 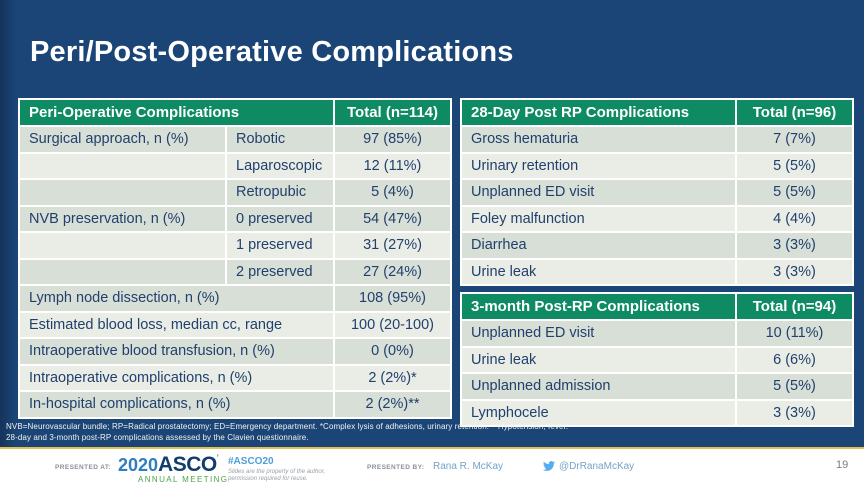 What do you see at coordinates (468, 466) in the screenshot?
I see `presenter-name: Rana R. McKay` at bounding box center [468, 466].